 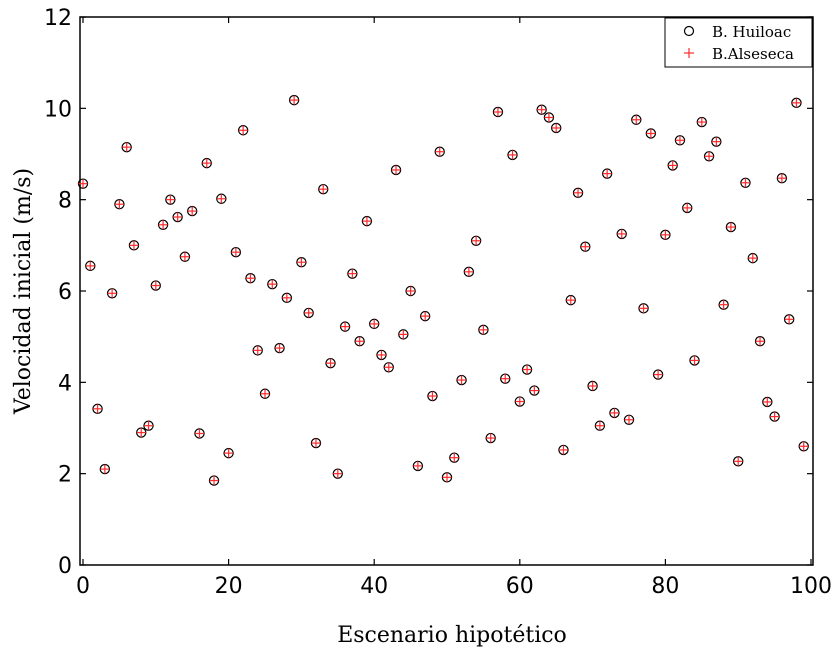 I want to click on x-tick-label: 0, so click(x=83, y=586).